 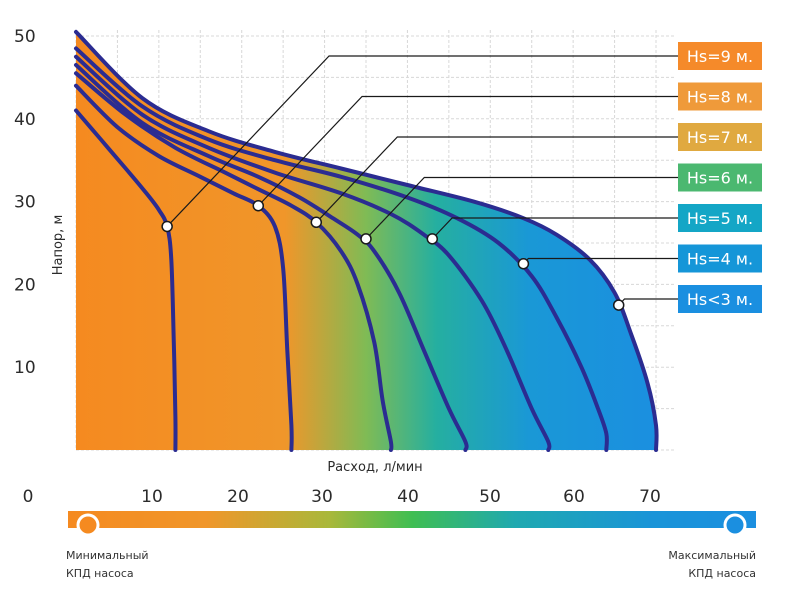 What do you see at coordinates (88, 525) in the screenshot?
I see `min-efficiency-marker` at bounding box center [88, 525].